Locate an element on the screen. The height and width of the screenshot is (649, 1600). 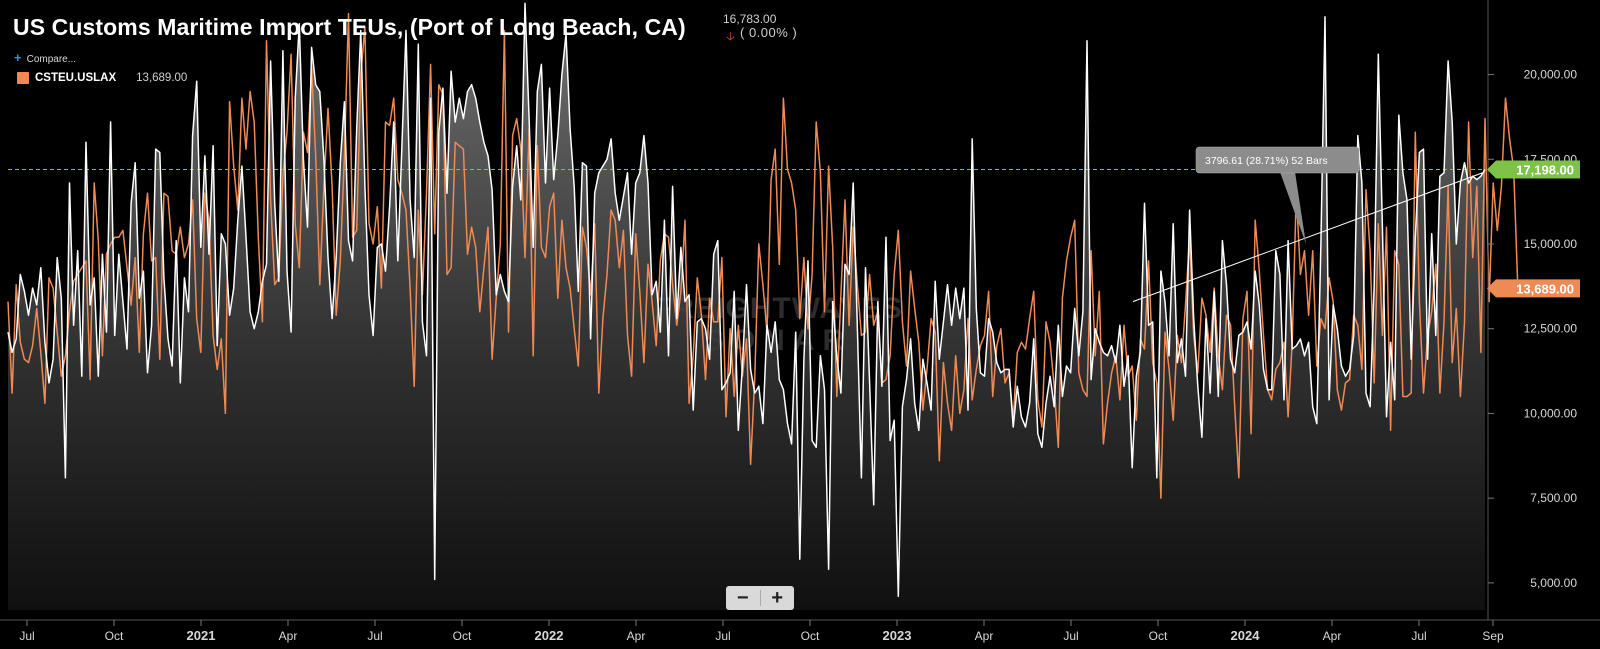
legend-item: CSTEU.USLAX 13,689.00 is located at coordinates (102, 78).